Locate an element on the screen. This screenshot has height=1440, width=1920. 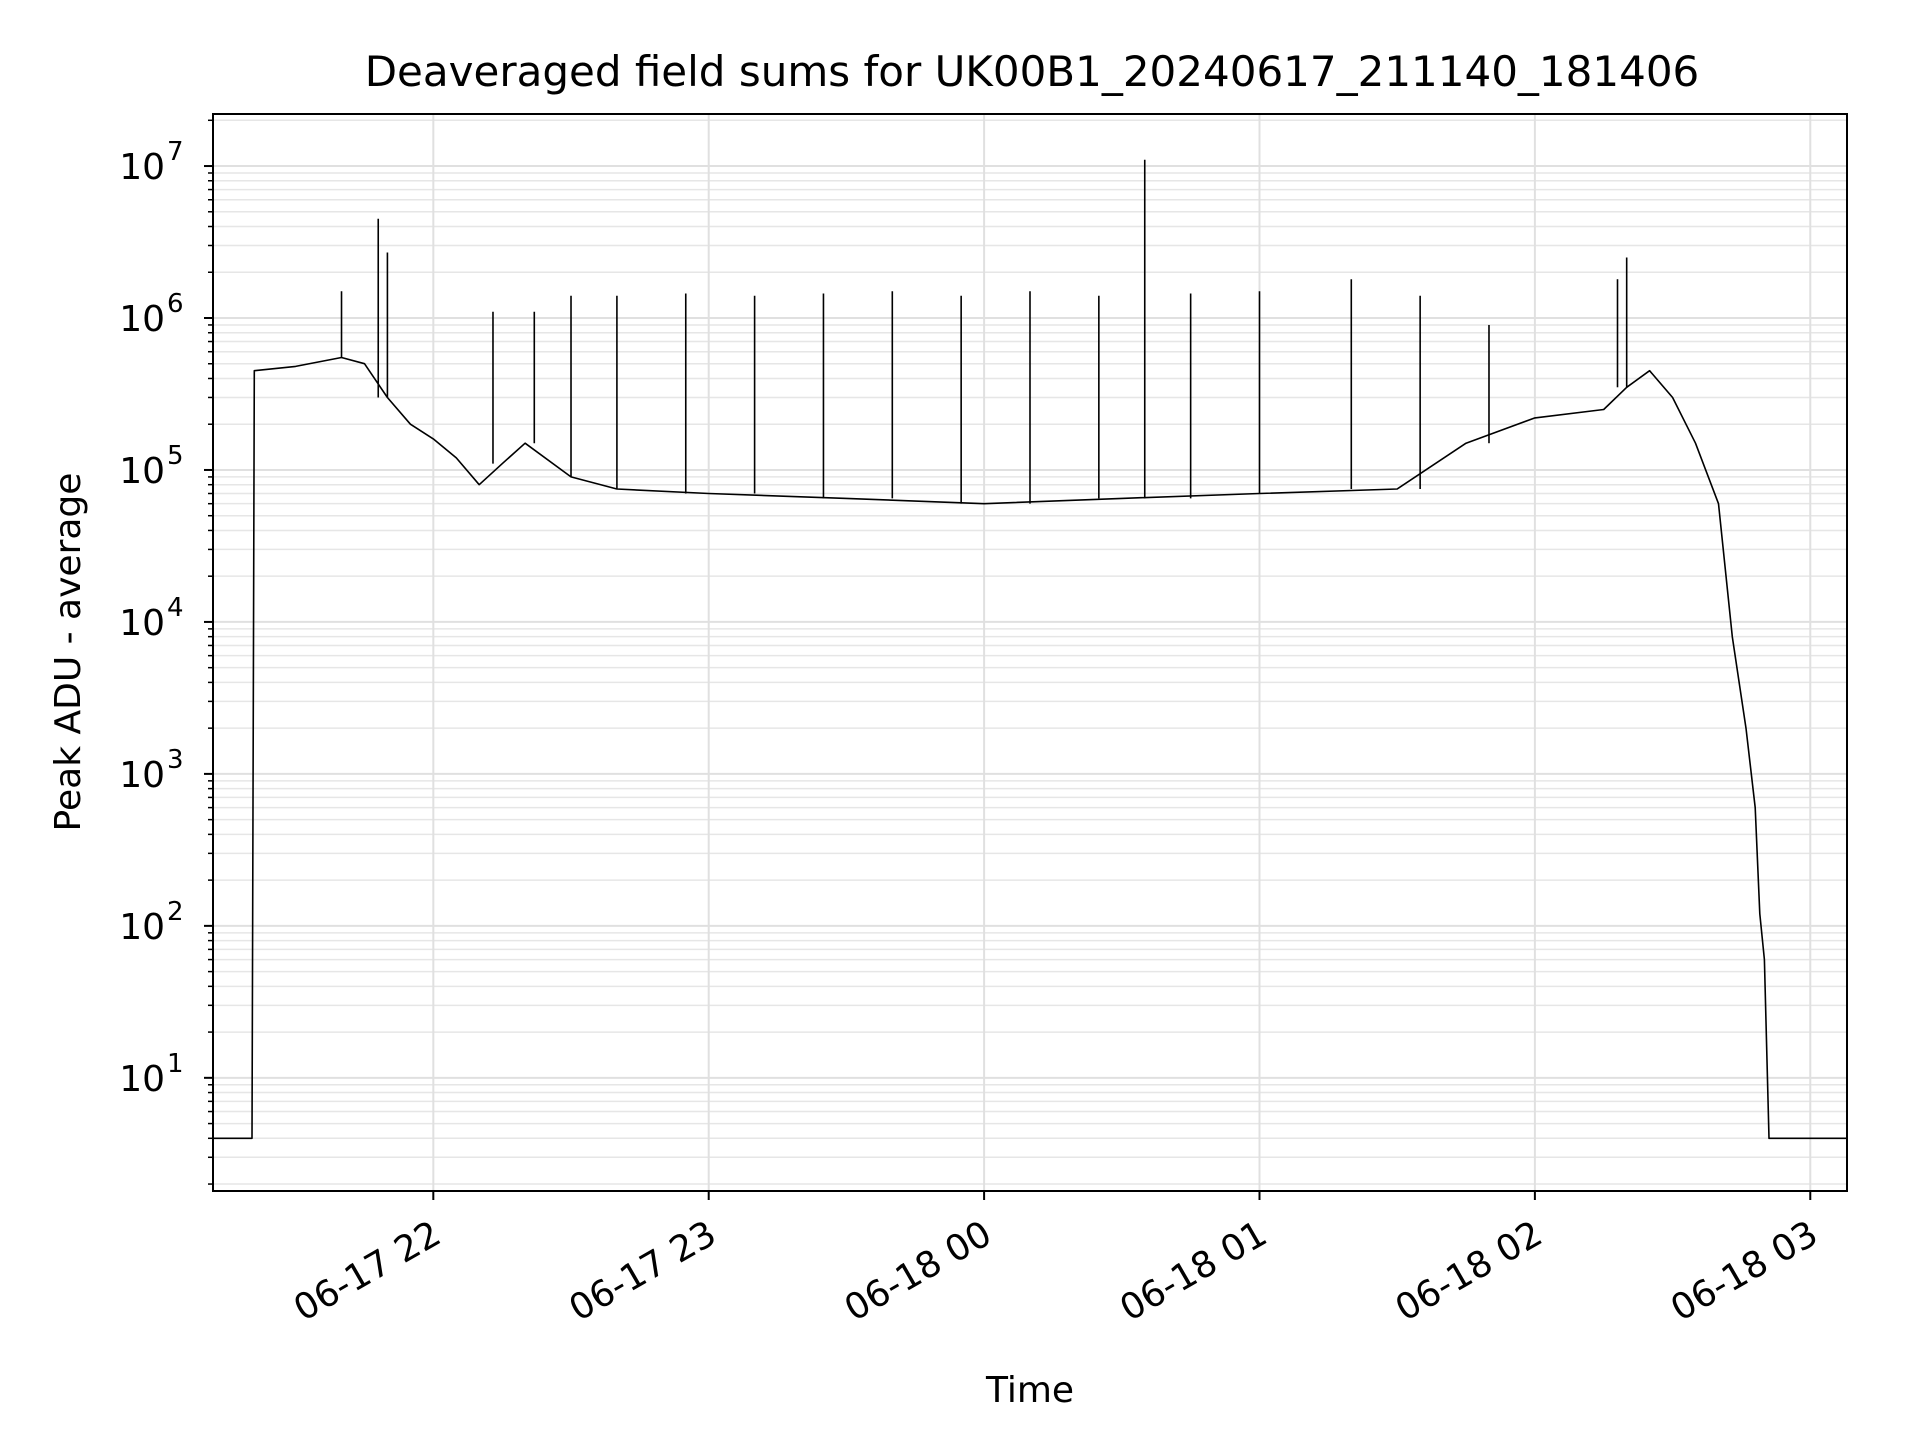
y-tick-exponent: 7 is located at coordinates (175, 152).